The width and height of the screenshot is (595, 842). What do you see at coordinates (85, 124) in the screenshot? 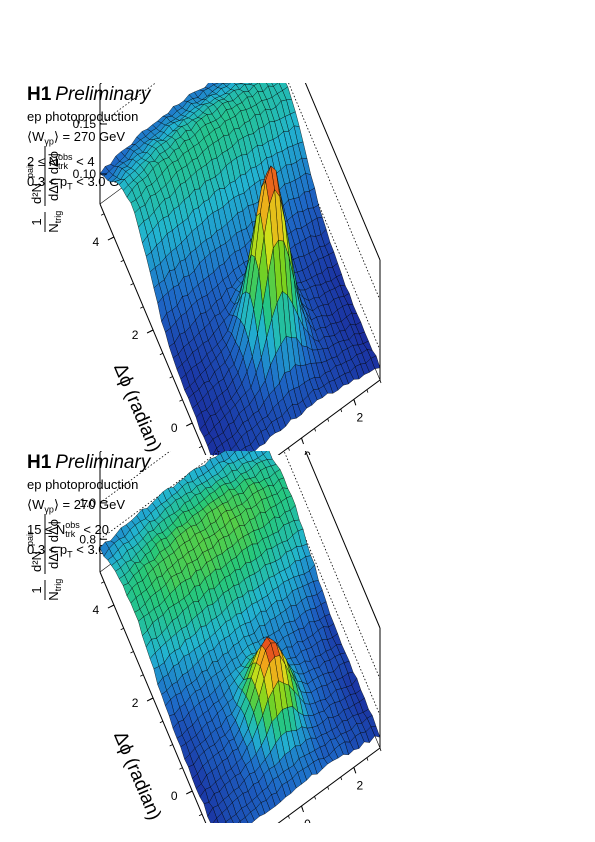
I see `z-tick-label: 0.15` at bounding box center [85, 124].